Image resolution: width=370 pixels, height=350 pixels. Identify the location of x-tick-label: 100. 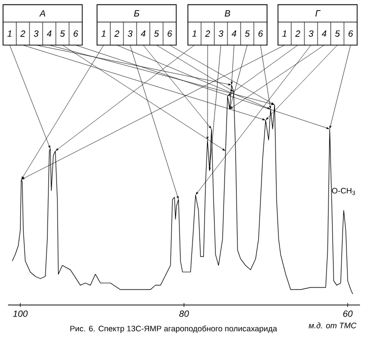
(20, 313).